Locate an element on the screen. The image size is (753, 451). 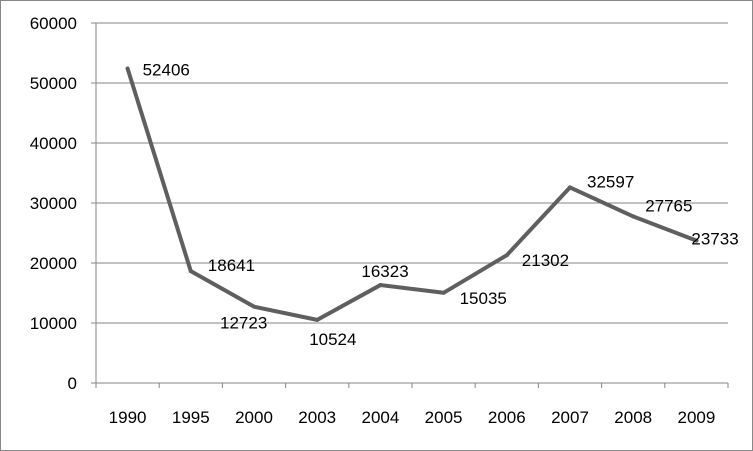
x-tick-label: 2004 is located at coordinates (380, 417).